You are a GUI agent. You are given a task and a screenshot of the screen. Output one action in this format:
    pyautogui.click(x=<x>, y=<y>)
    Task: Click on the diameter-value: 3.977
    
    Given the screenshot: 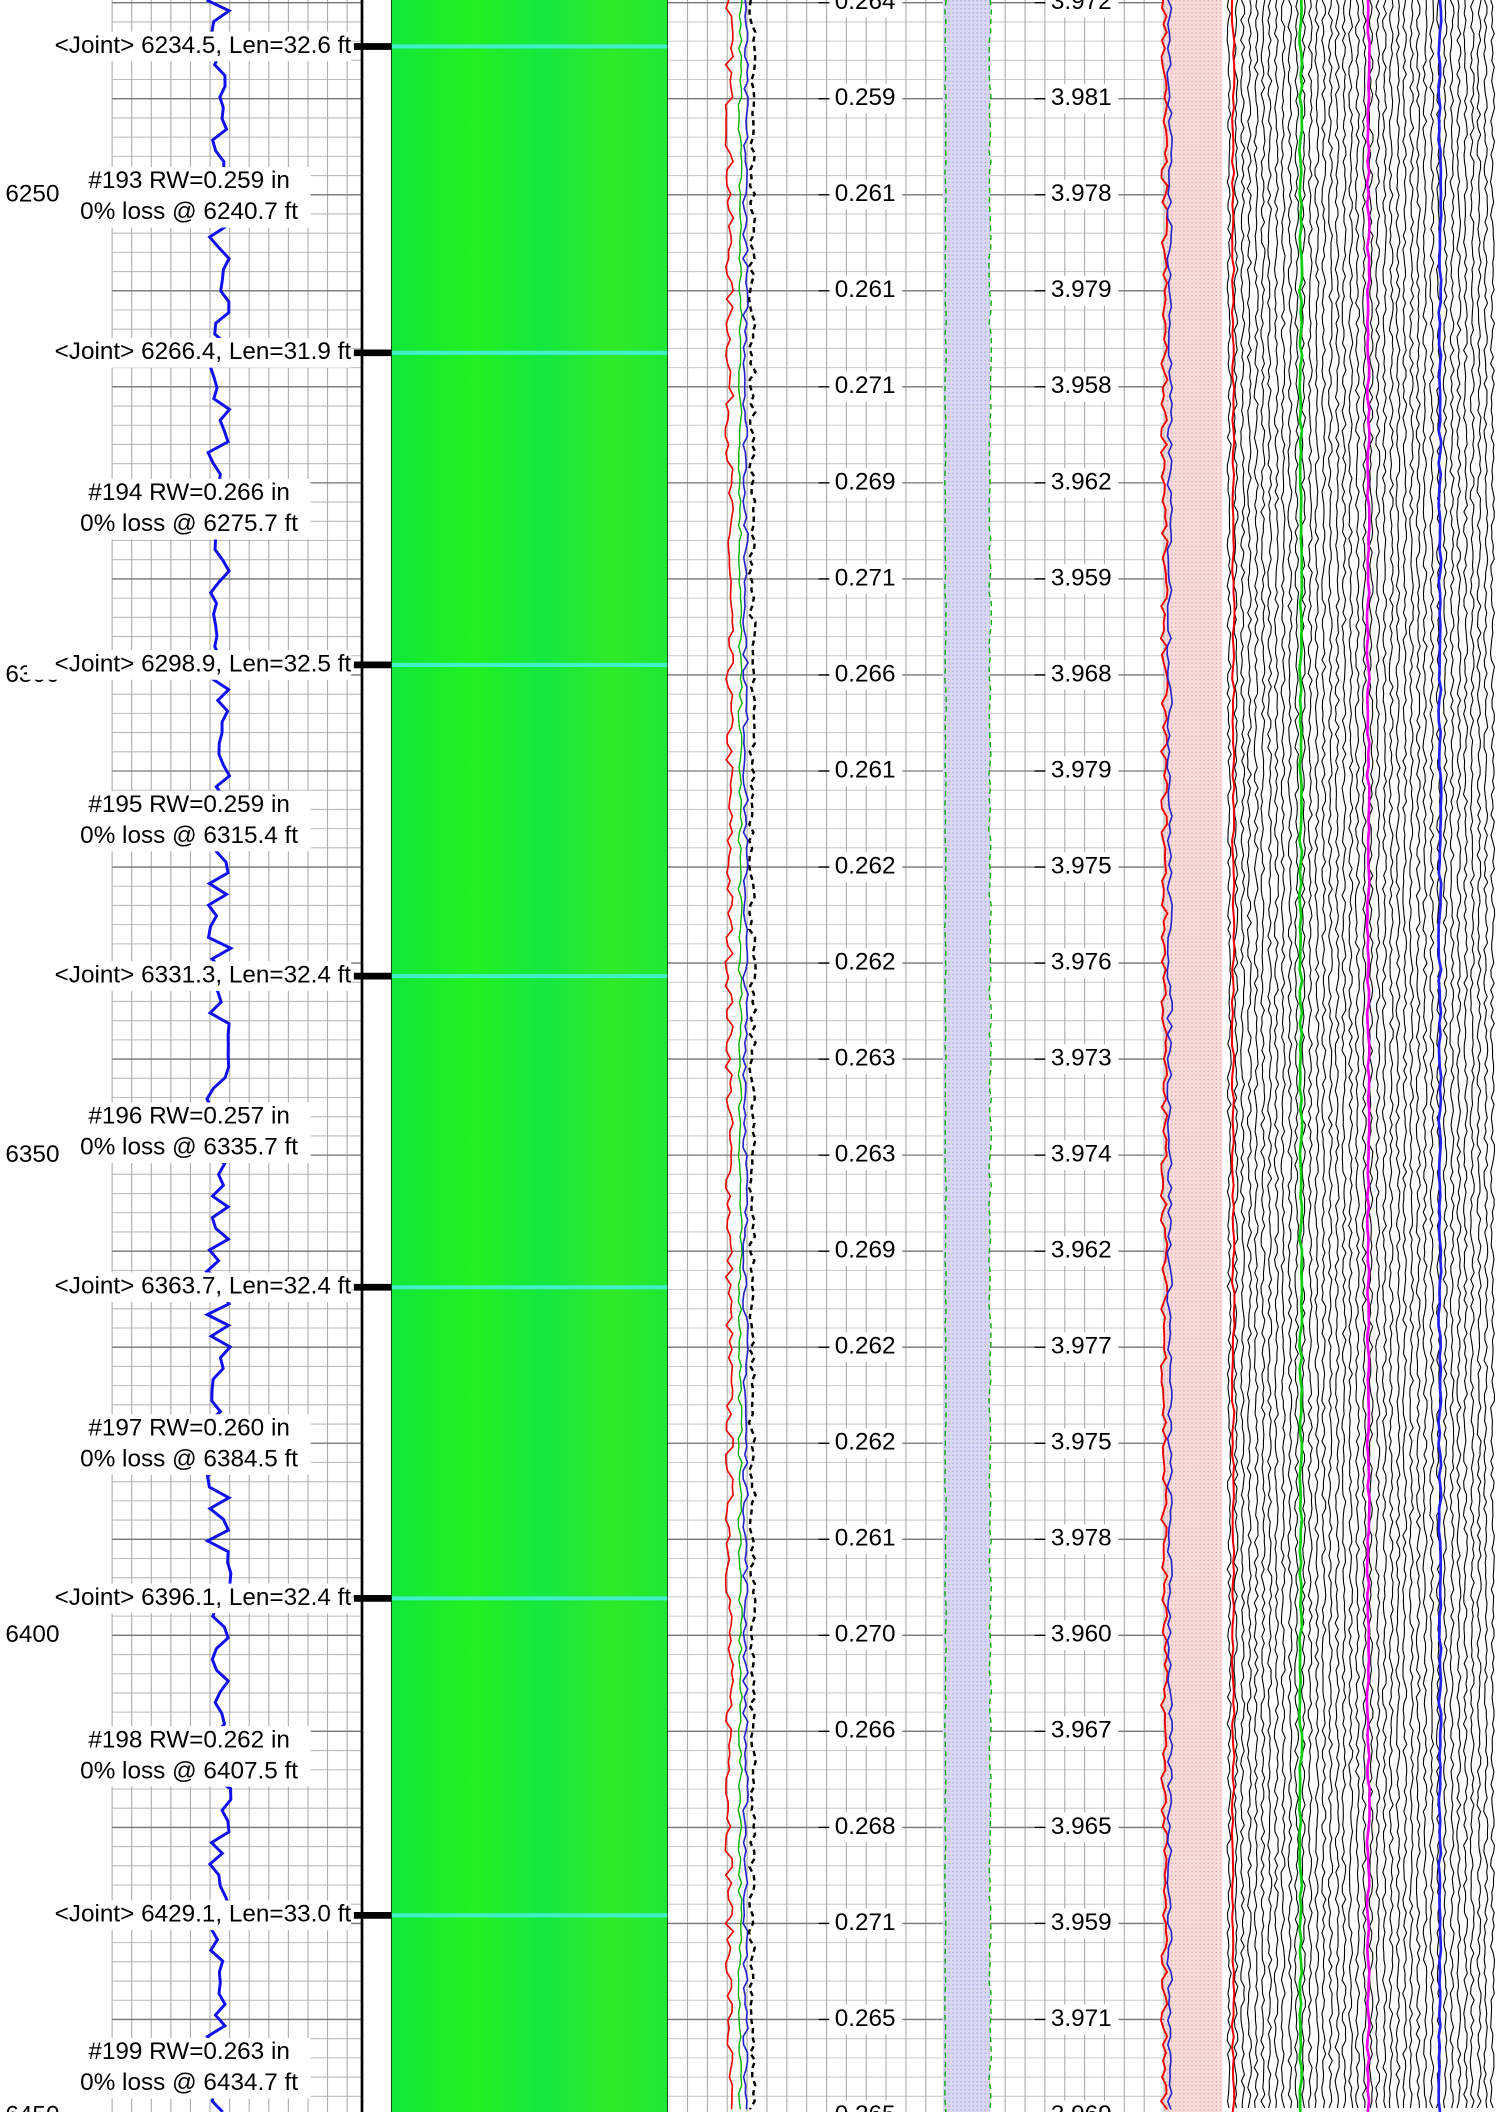 What is the action you would take?
    pyautogui.click(x=1081, y=1346)
    